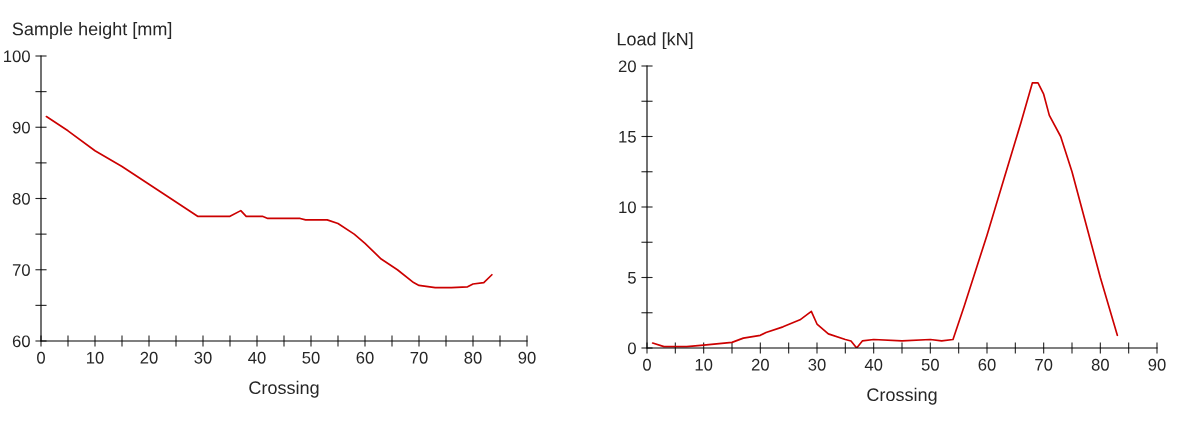  Describe the element at coordinates (627, 137) in the screenshot. I see `y-tick-label: 15` at that location.